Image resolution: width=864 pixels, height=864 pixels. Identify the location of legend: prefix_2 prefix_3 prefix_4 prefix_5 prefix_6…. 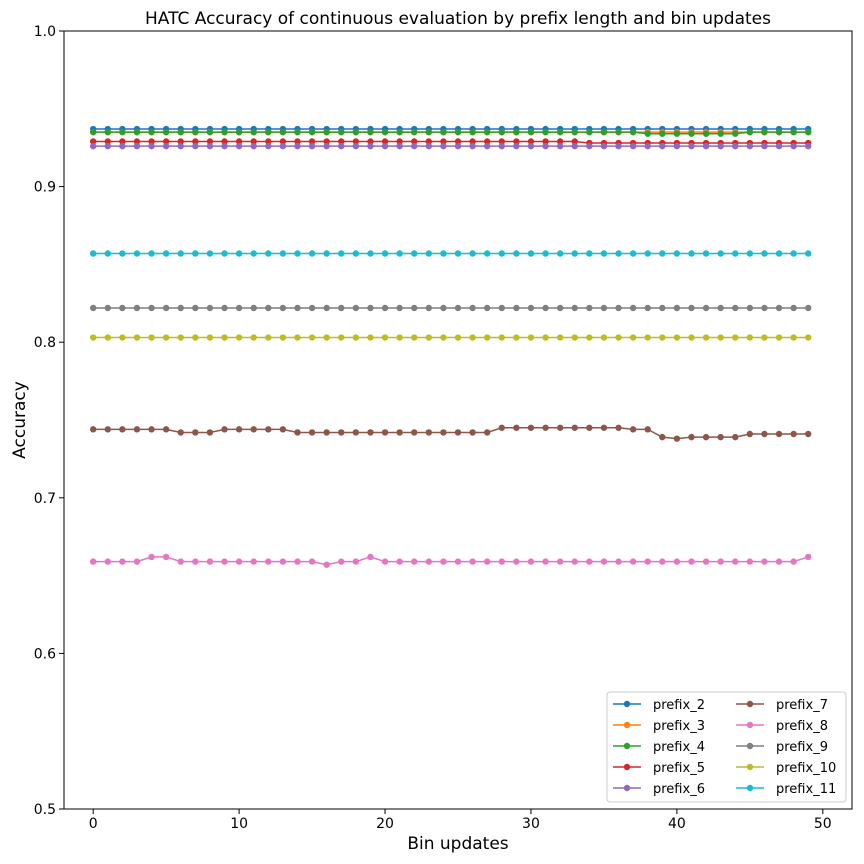
(726, 747).